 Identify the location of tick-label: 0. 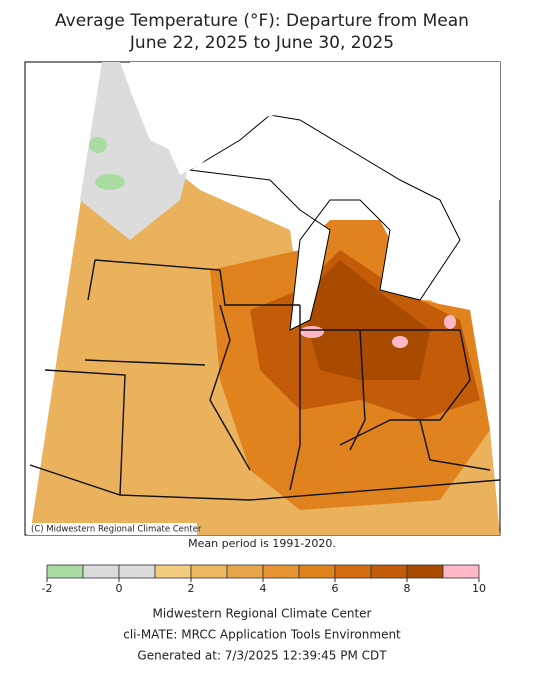
(119, 588).